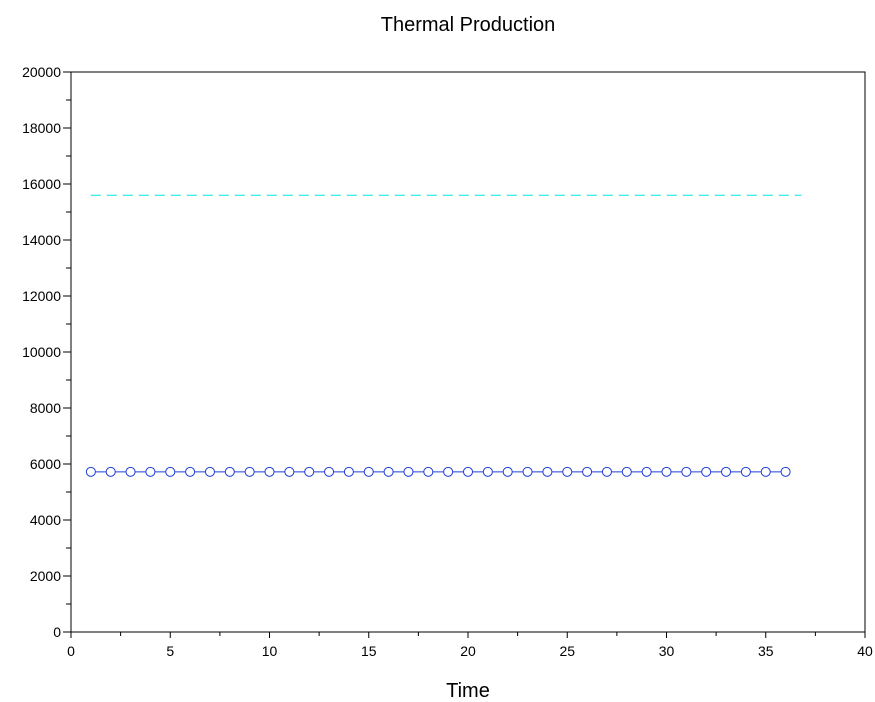  What do you see at coordinates (170, 651) in the screenshot?
I see `x-tick-label: 5` at bounding box center [170, 651].